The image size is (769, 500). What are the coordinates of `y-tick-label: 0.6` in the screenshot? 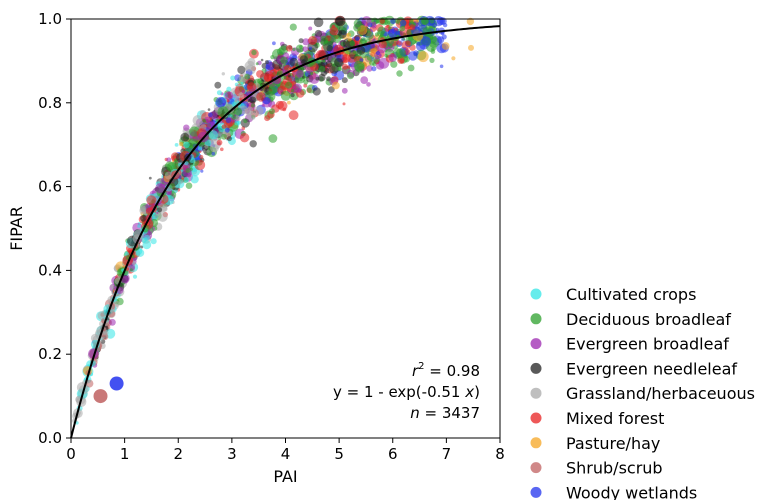 It's located at (50, 187).